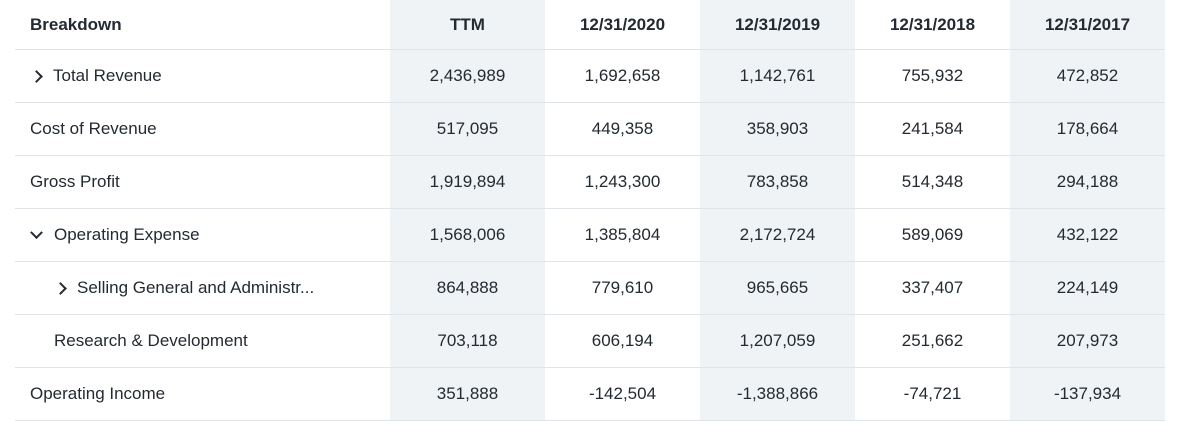  What do you see at coordinates (1087, 235) in the screenshot?
I see `value-cell: 432,122` at bounding box center [1087, 235].